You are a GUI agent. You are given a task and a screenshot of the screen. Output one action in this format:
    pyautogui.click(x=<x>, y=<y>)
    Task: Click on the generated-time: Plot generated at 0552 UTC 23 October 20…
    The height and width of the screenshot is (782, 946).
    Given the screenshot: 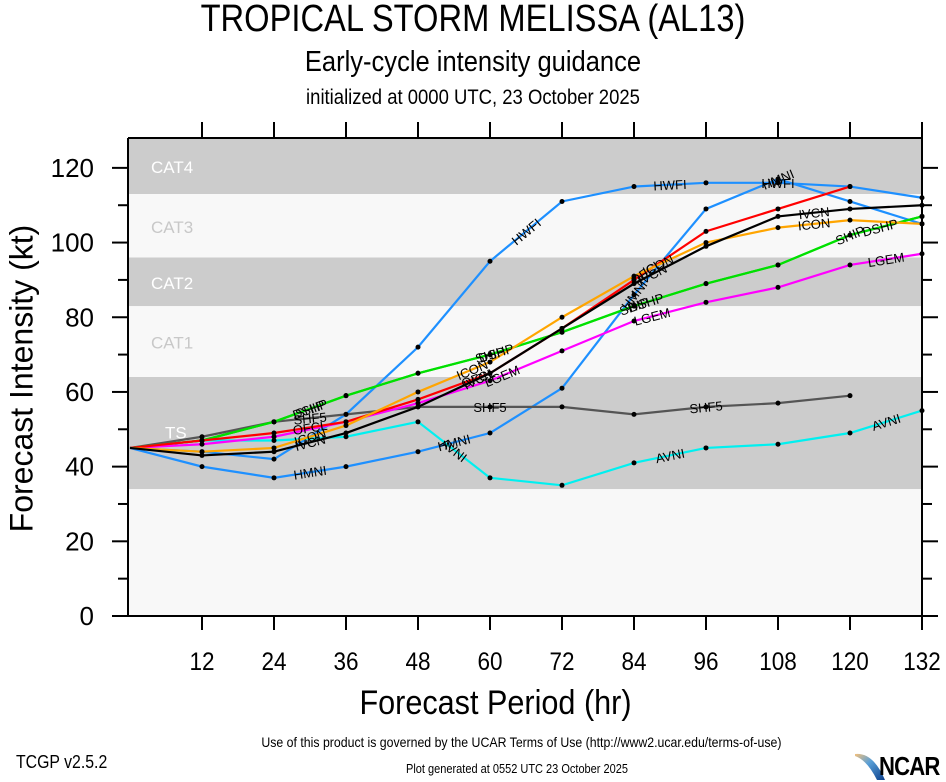 What is the action you would take?
    pyautogui.click(x=517, y=769)
    